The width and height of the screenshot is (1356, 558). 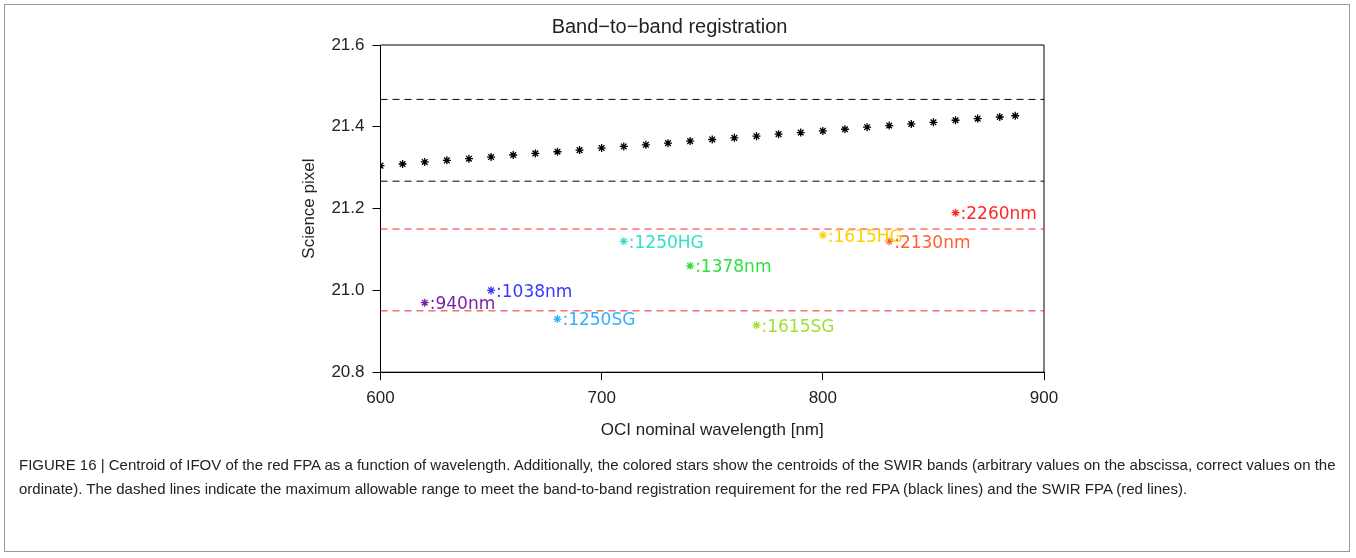 I want to click on y-tick-label: 20.8, so click(x=348, y=371).